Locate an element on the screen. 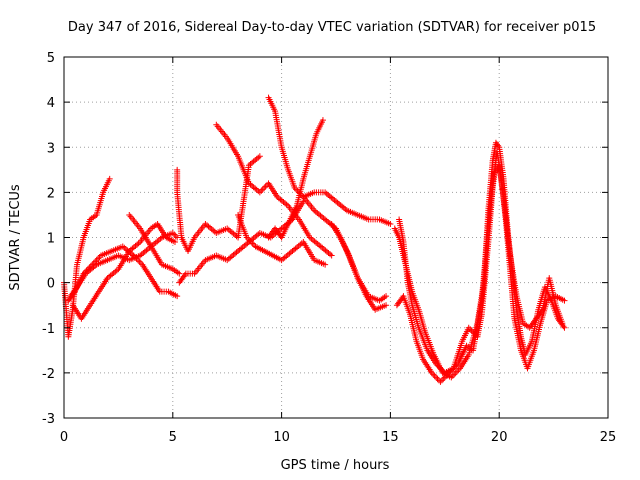 The height and width of the screenshot is (480, 640). series-track-m is located at coordinates (359, 266).